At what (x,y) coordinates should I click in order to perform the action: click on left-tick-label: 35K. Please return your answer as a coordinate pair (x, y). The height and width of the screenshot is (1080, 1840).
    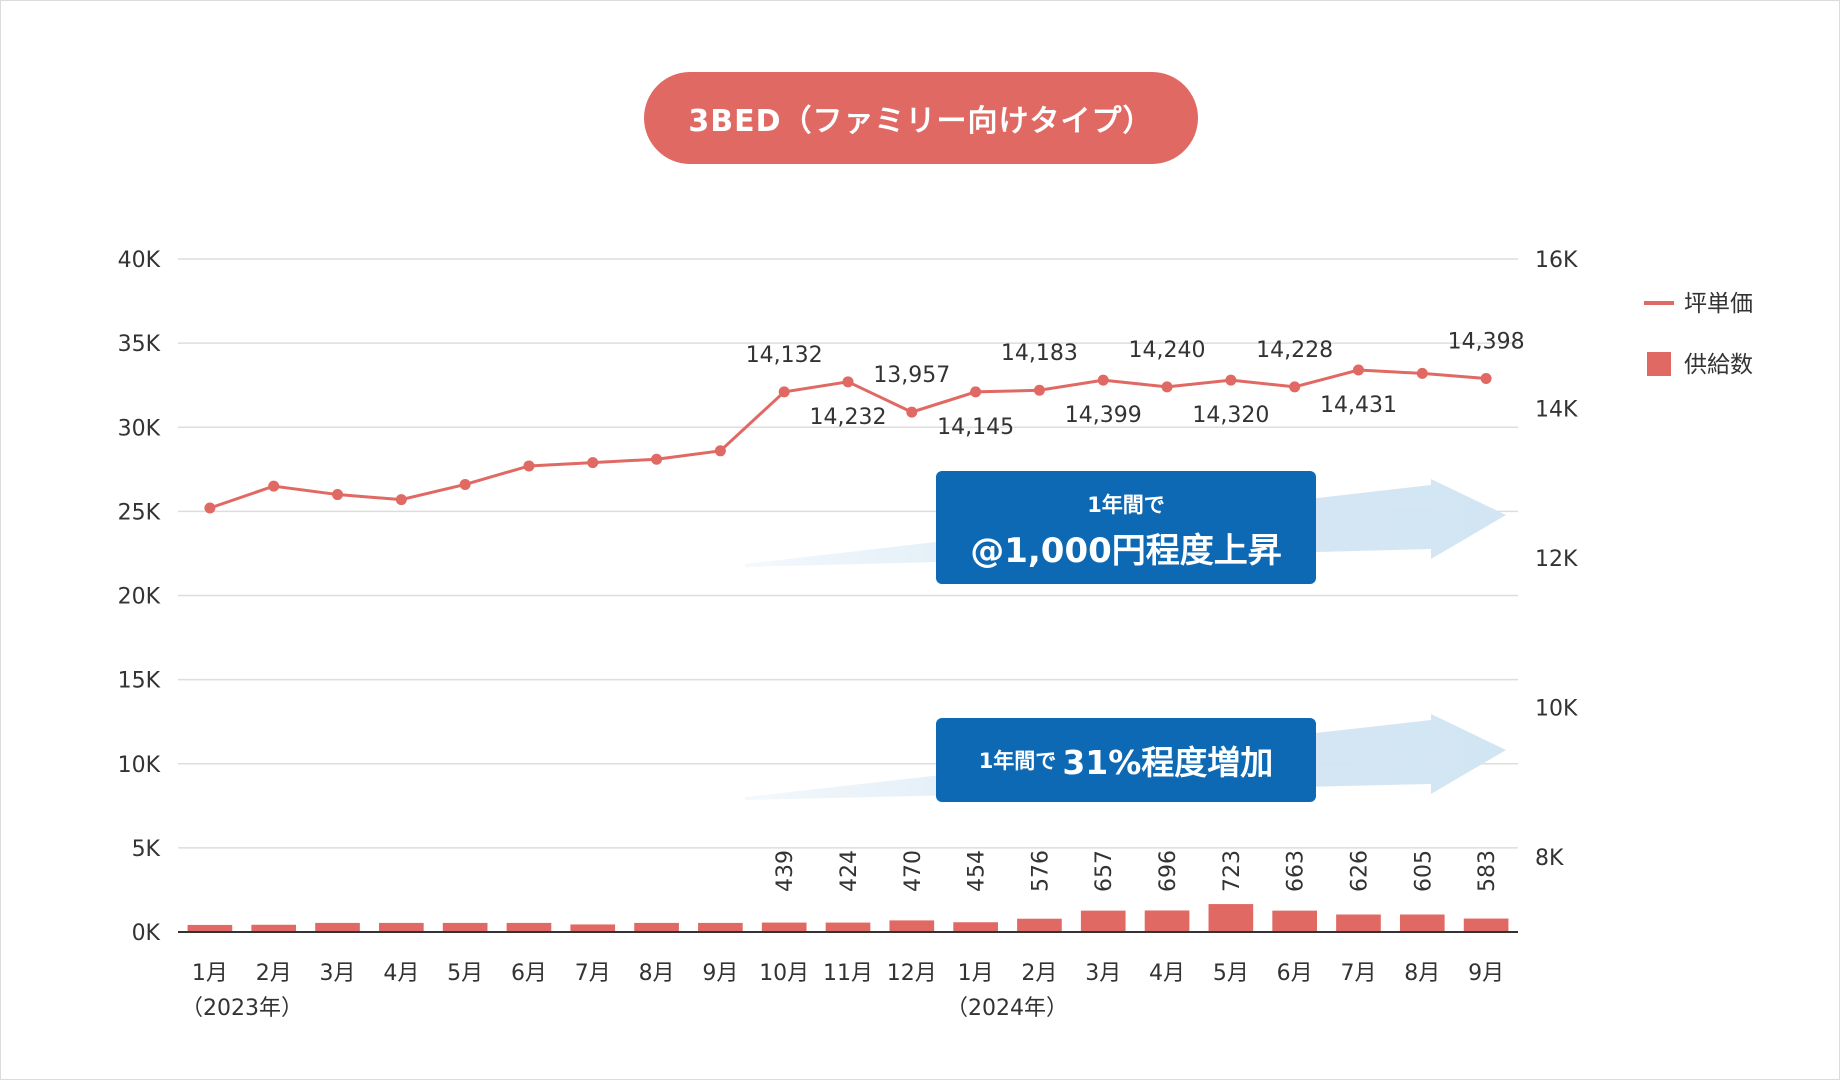
    Looking at the image, I should click on (139, 344).